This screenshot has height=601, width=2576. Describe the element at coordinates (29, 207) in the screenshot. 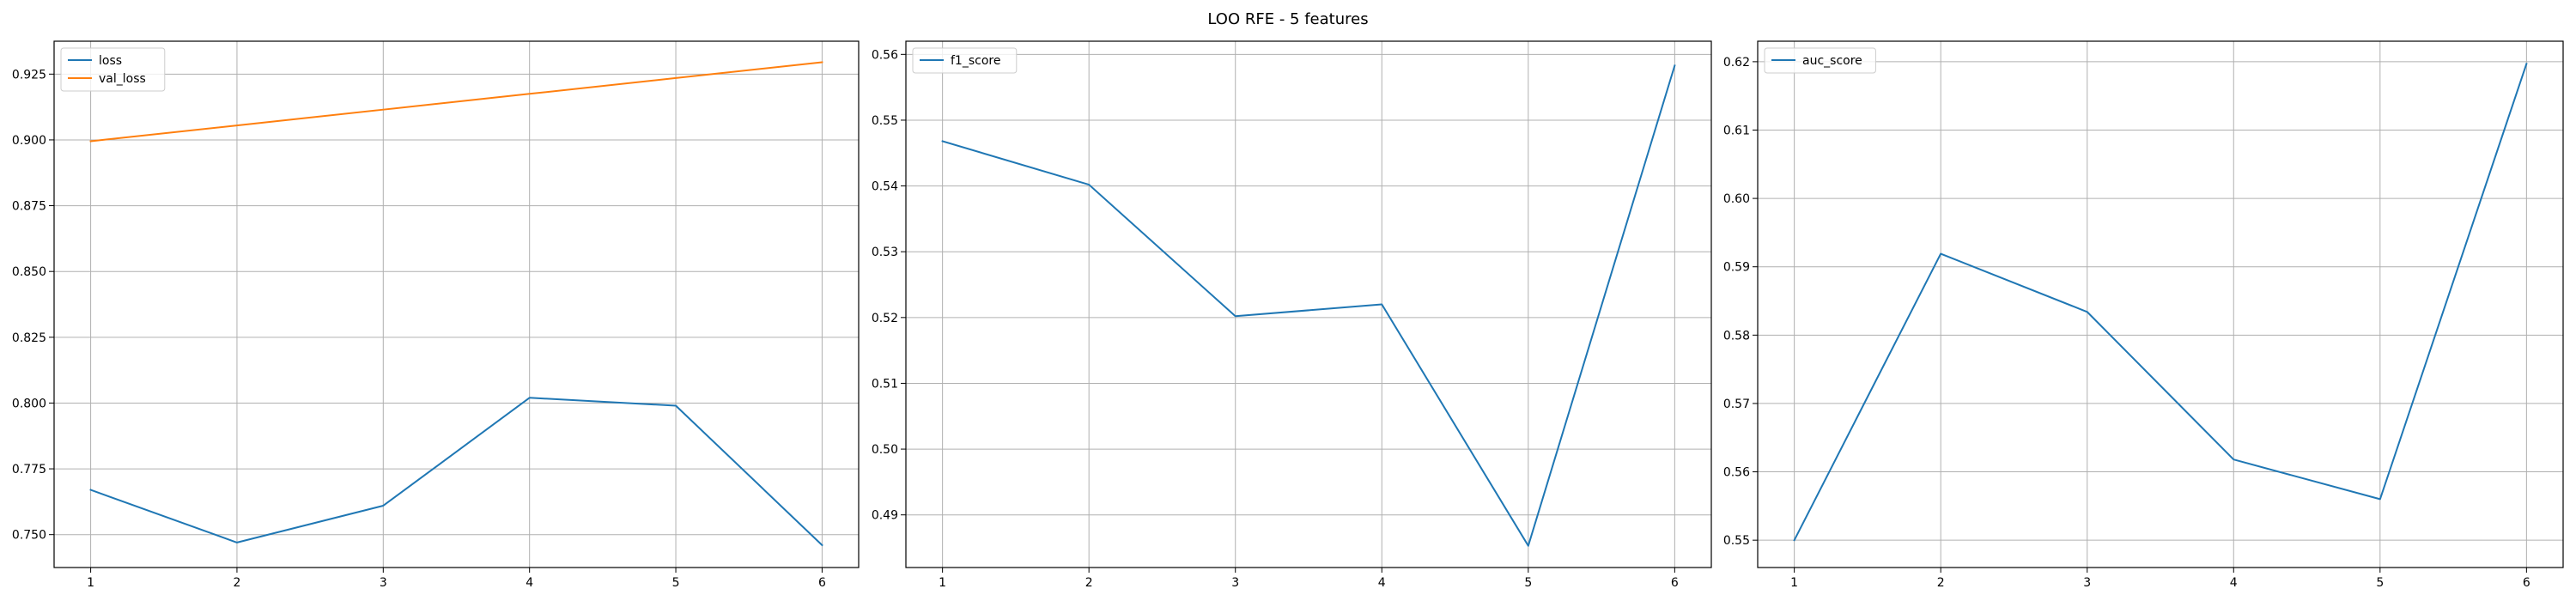

I see `y-tick-label: 0.875` at that location.